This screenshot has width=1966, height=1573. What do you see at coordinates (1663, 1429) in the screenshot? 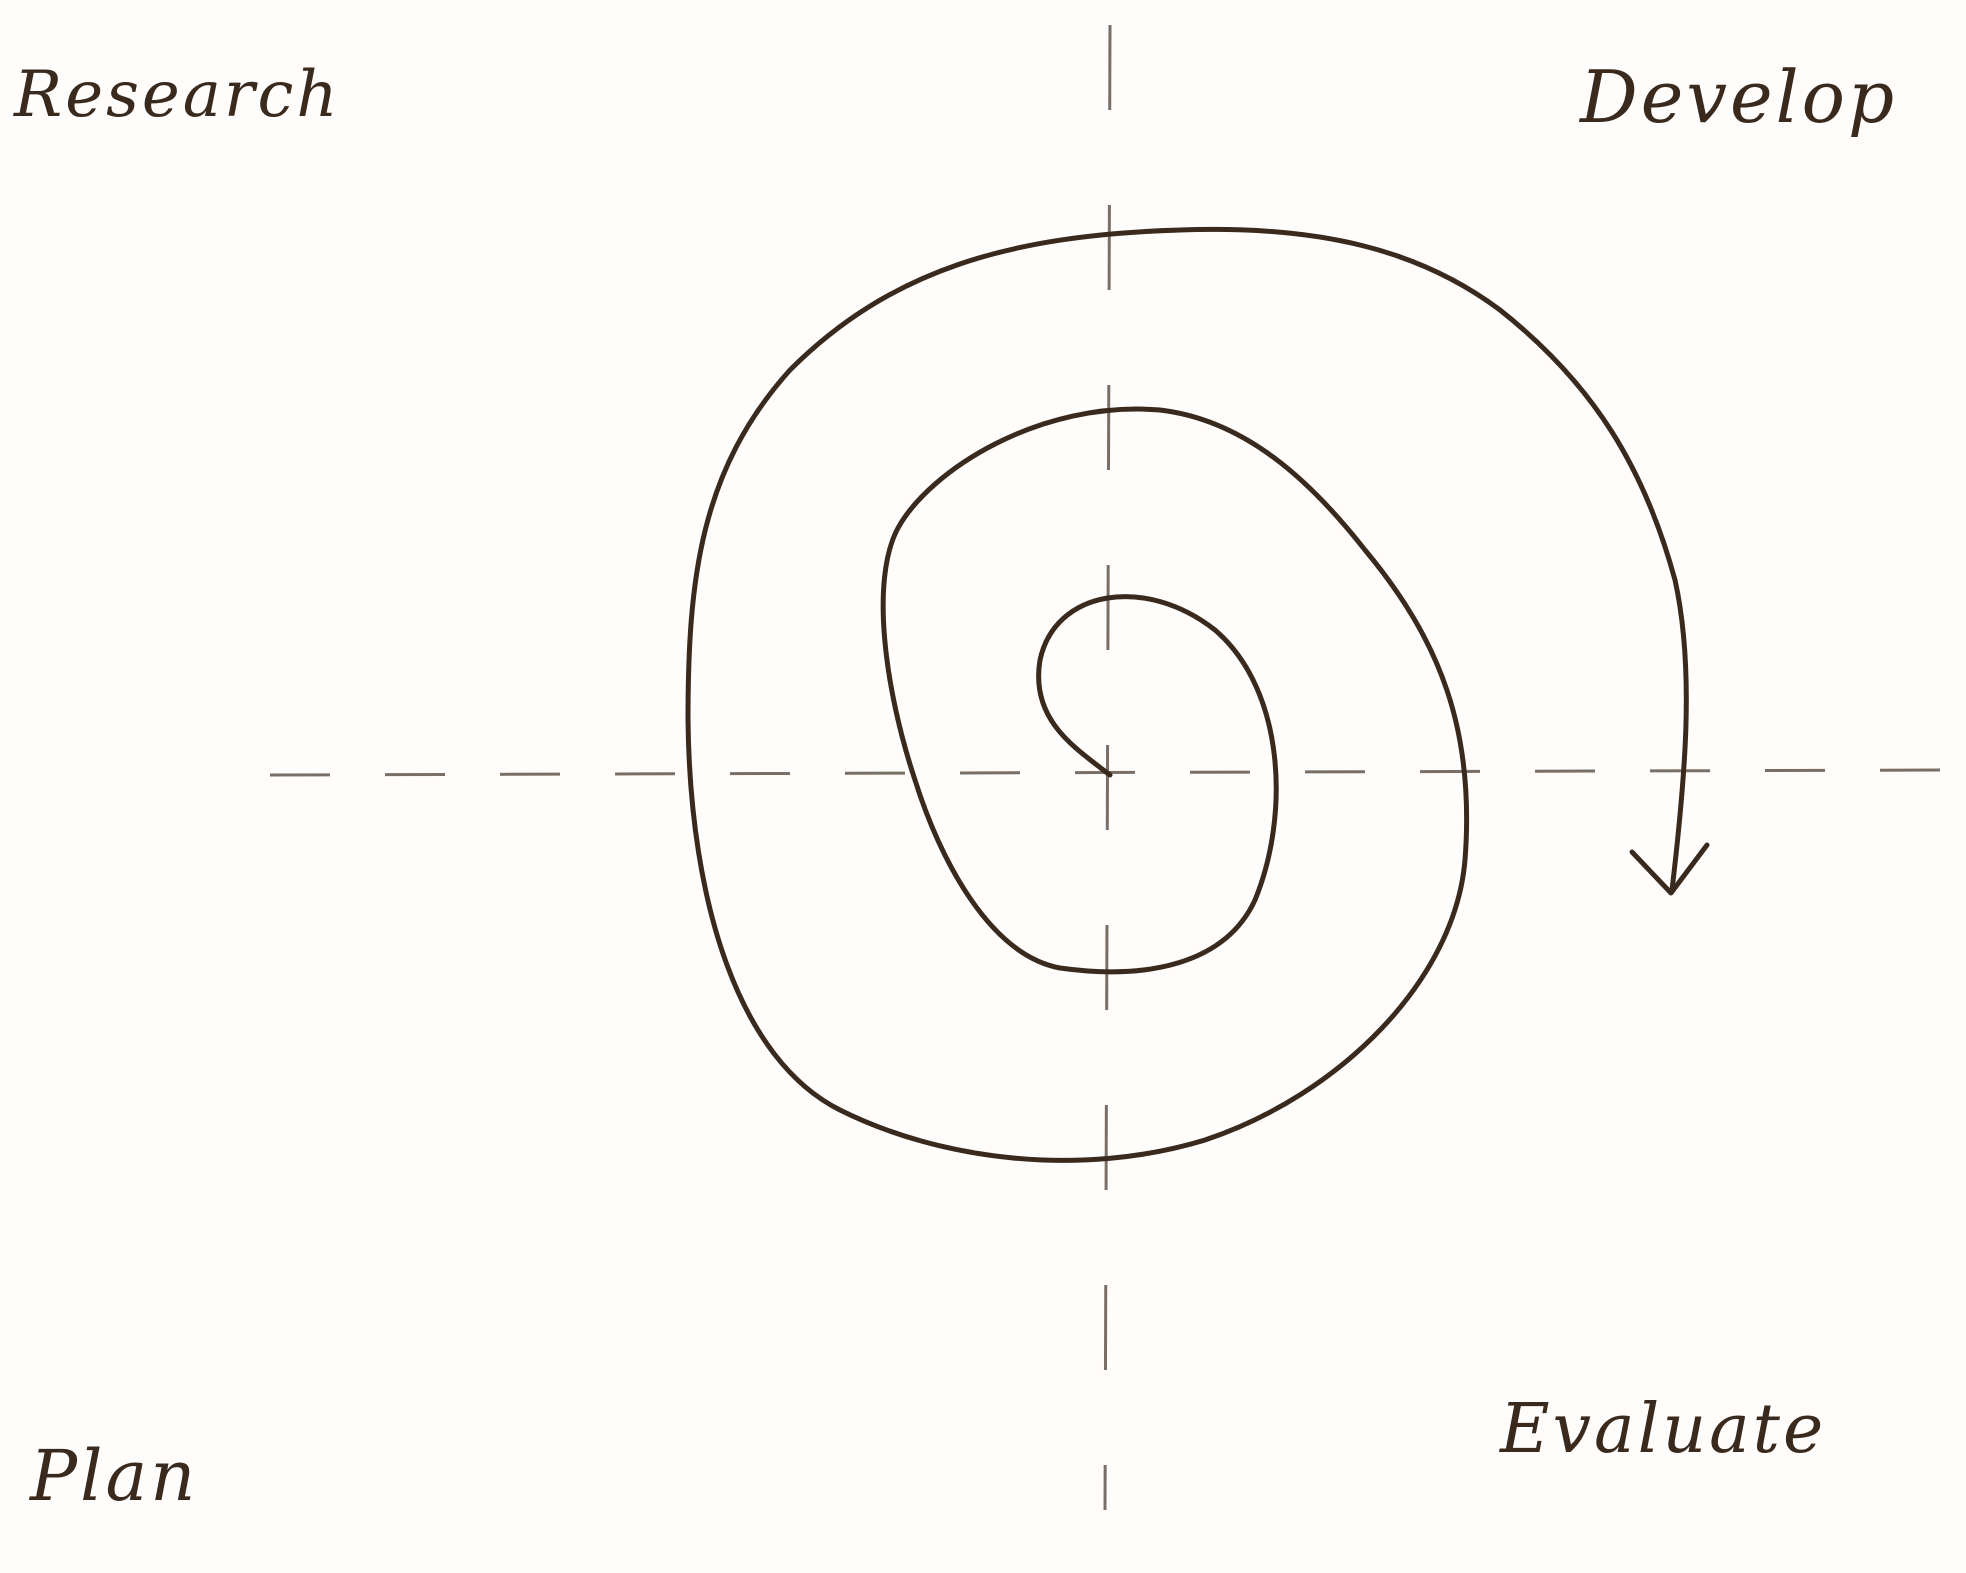
I see `quadrant-label-evaluate: Evaluate` at bounding box center [1663, 1429].